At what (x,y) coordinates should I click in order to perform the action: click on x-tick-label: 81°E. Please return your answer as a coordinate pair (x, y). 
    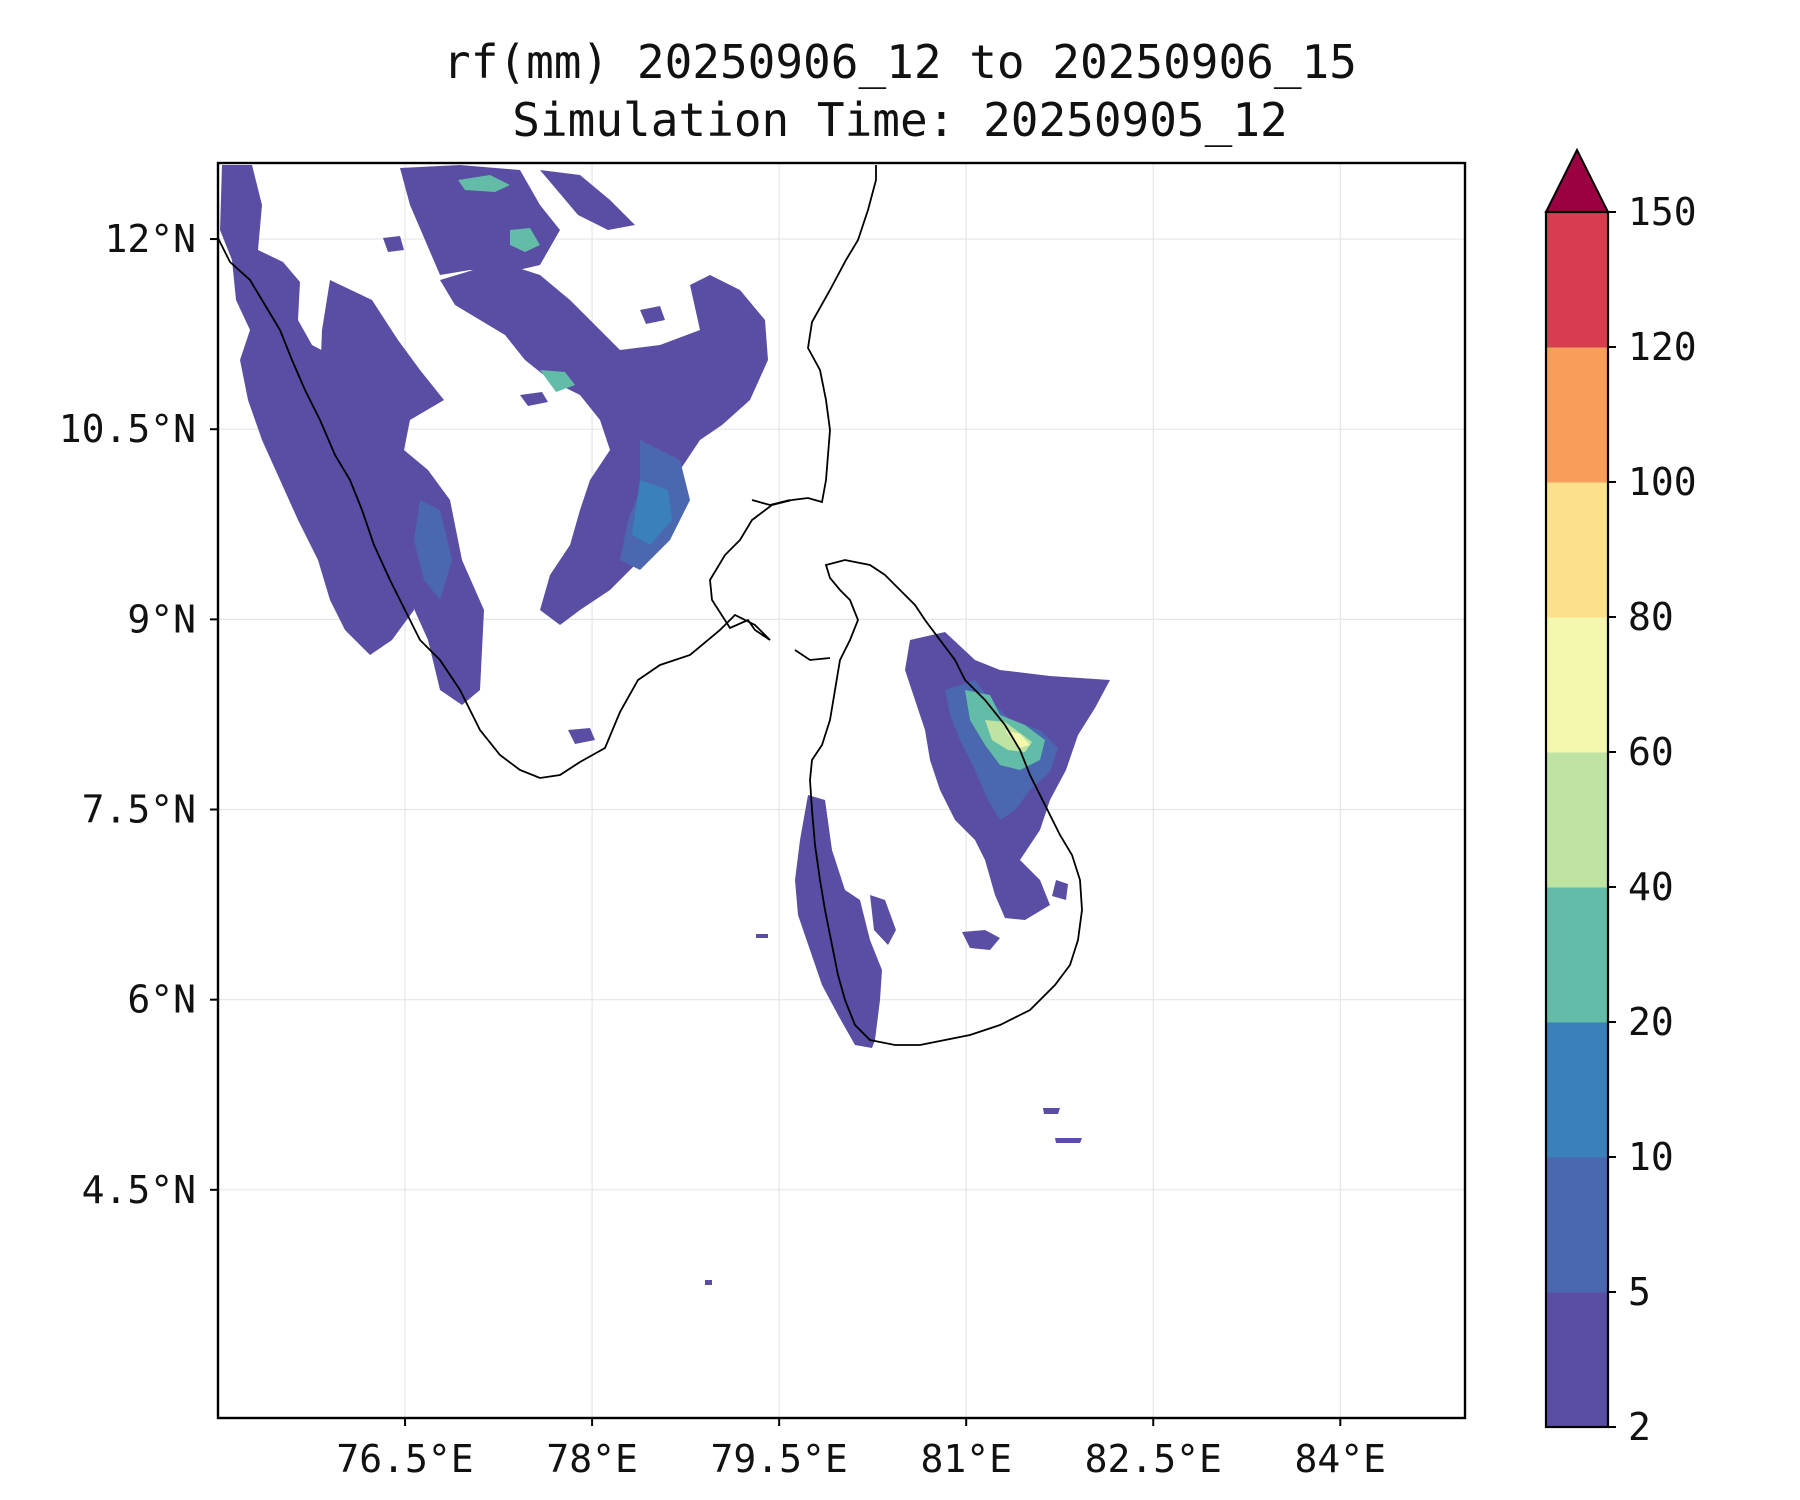
    Looking at the image, I should click on (966, 1459).